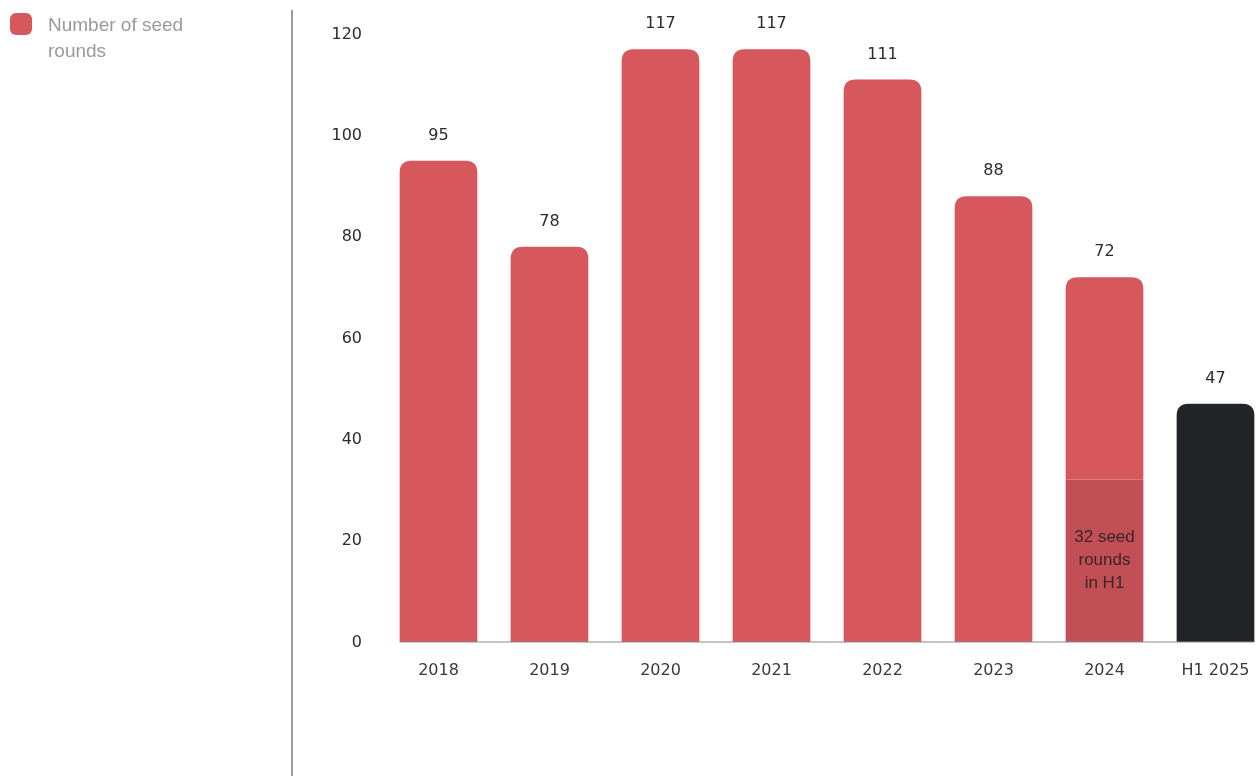  What do you see at coordinates (1104, 251) in the screenshot?
I see `total-label: 72` at bounding box center [1104, 251].